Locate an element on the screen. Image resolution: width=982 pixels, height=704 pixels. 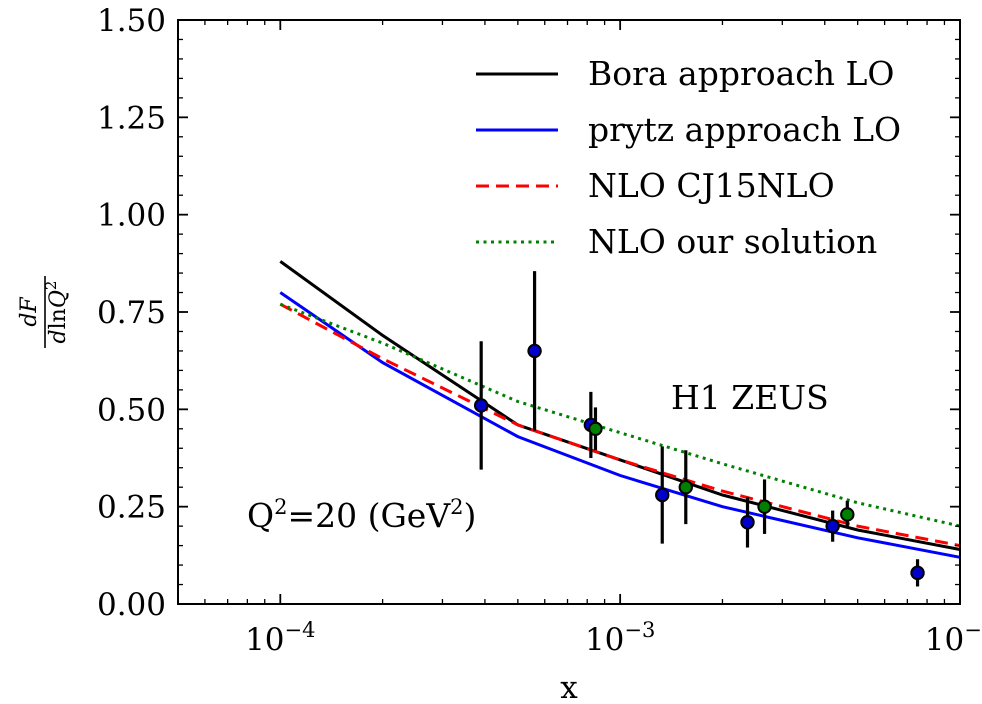
x-tick-label-2: 10⁻² is located at coordinates (953, 638).